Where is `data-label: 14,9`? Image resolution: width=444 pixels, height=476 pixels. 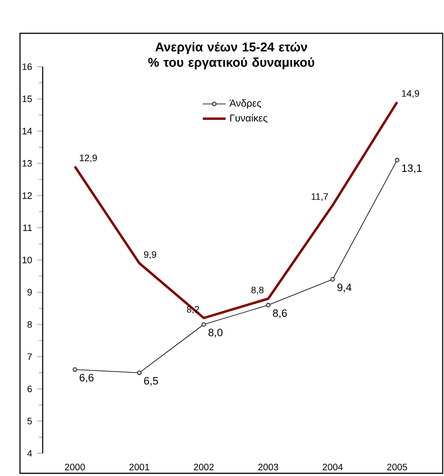 data-label: 14,9 is located at coordinates (411, 94).